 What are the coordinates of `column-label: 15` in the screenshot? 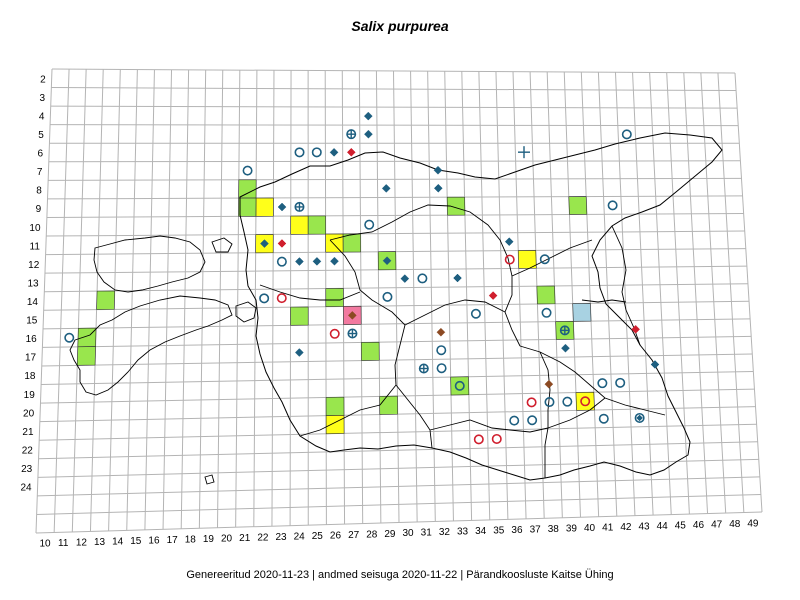 It's located at (136, 541).